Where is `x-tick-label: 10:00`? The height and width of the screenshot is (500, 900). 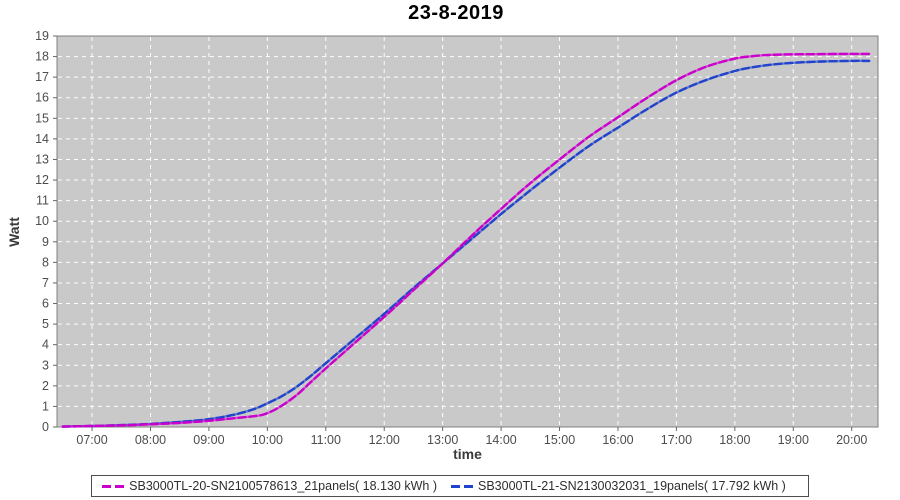
x-tick-label: 10:00 is located at coordinates (267, 440).